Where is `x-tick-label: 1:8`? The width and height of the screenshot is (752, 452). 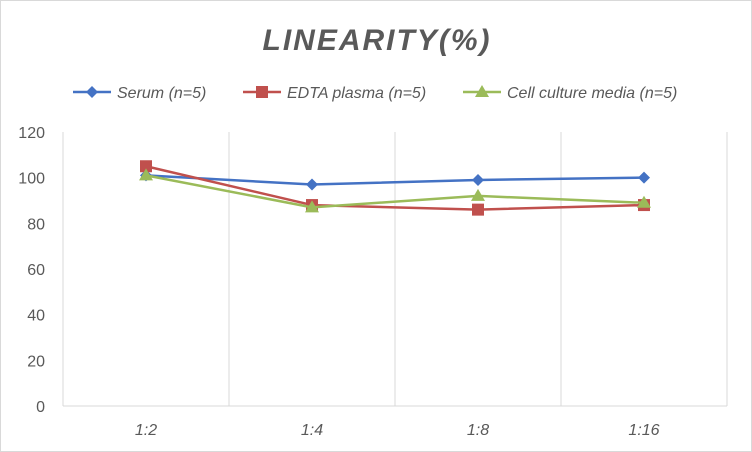 x-tick-label: 1:8 is located at coordinates (478, 430).